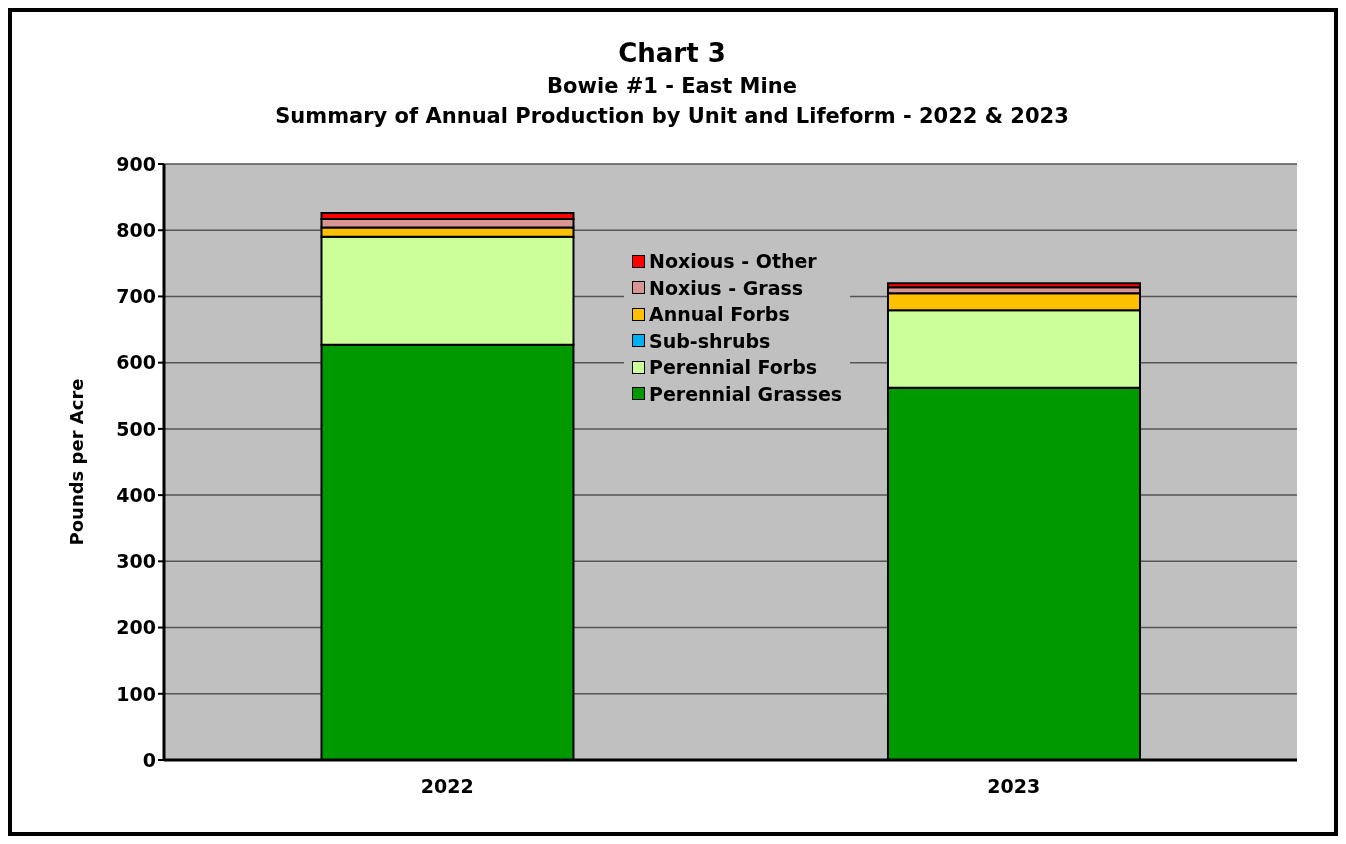 The width and height of the screenshot is (1346, 844). What do you see at coordinates (136, 362) in the screenshot?
I see `y-tick-label: 600` at bounding box center [136, 362].